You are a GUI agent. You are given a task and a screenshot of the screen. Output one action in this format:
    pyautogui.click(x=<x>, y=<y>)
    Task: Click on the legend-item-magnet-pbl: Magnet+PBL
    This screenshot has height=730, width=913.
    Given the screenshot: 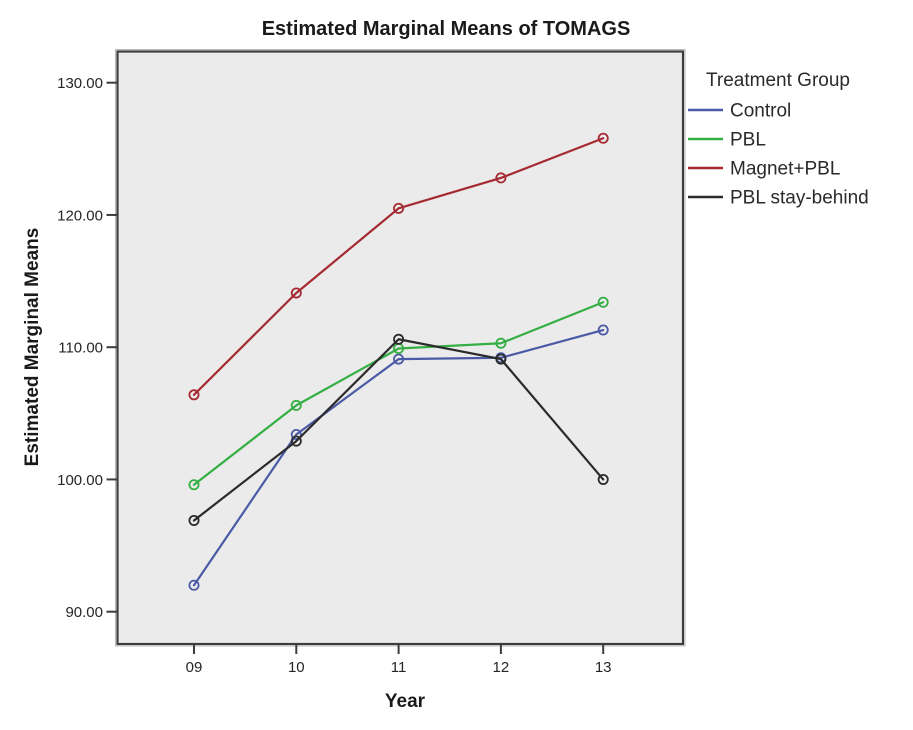 What is the action you would take?
    pyautogui.click(x=764, y=169)
    